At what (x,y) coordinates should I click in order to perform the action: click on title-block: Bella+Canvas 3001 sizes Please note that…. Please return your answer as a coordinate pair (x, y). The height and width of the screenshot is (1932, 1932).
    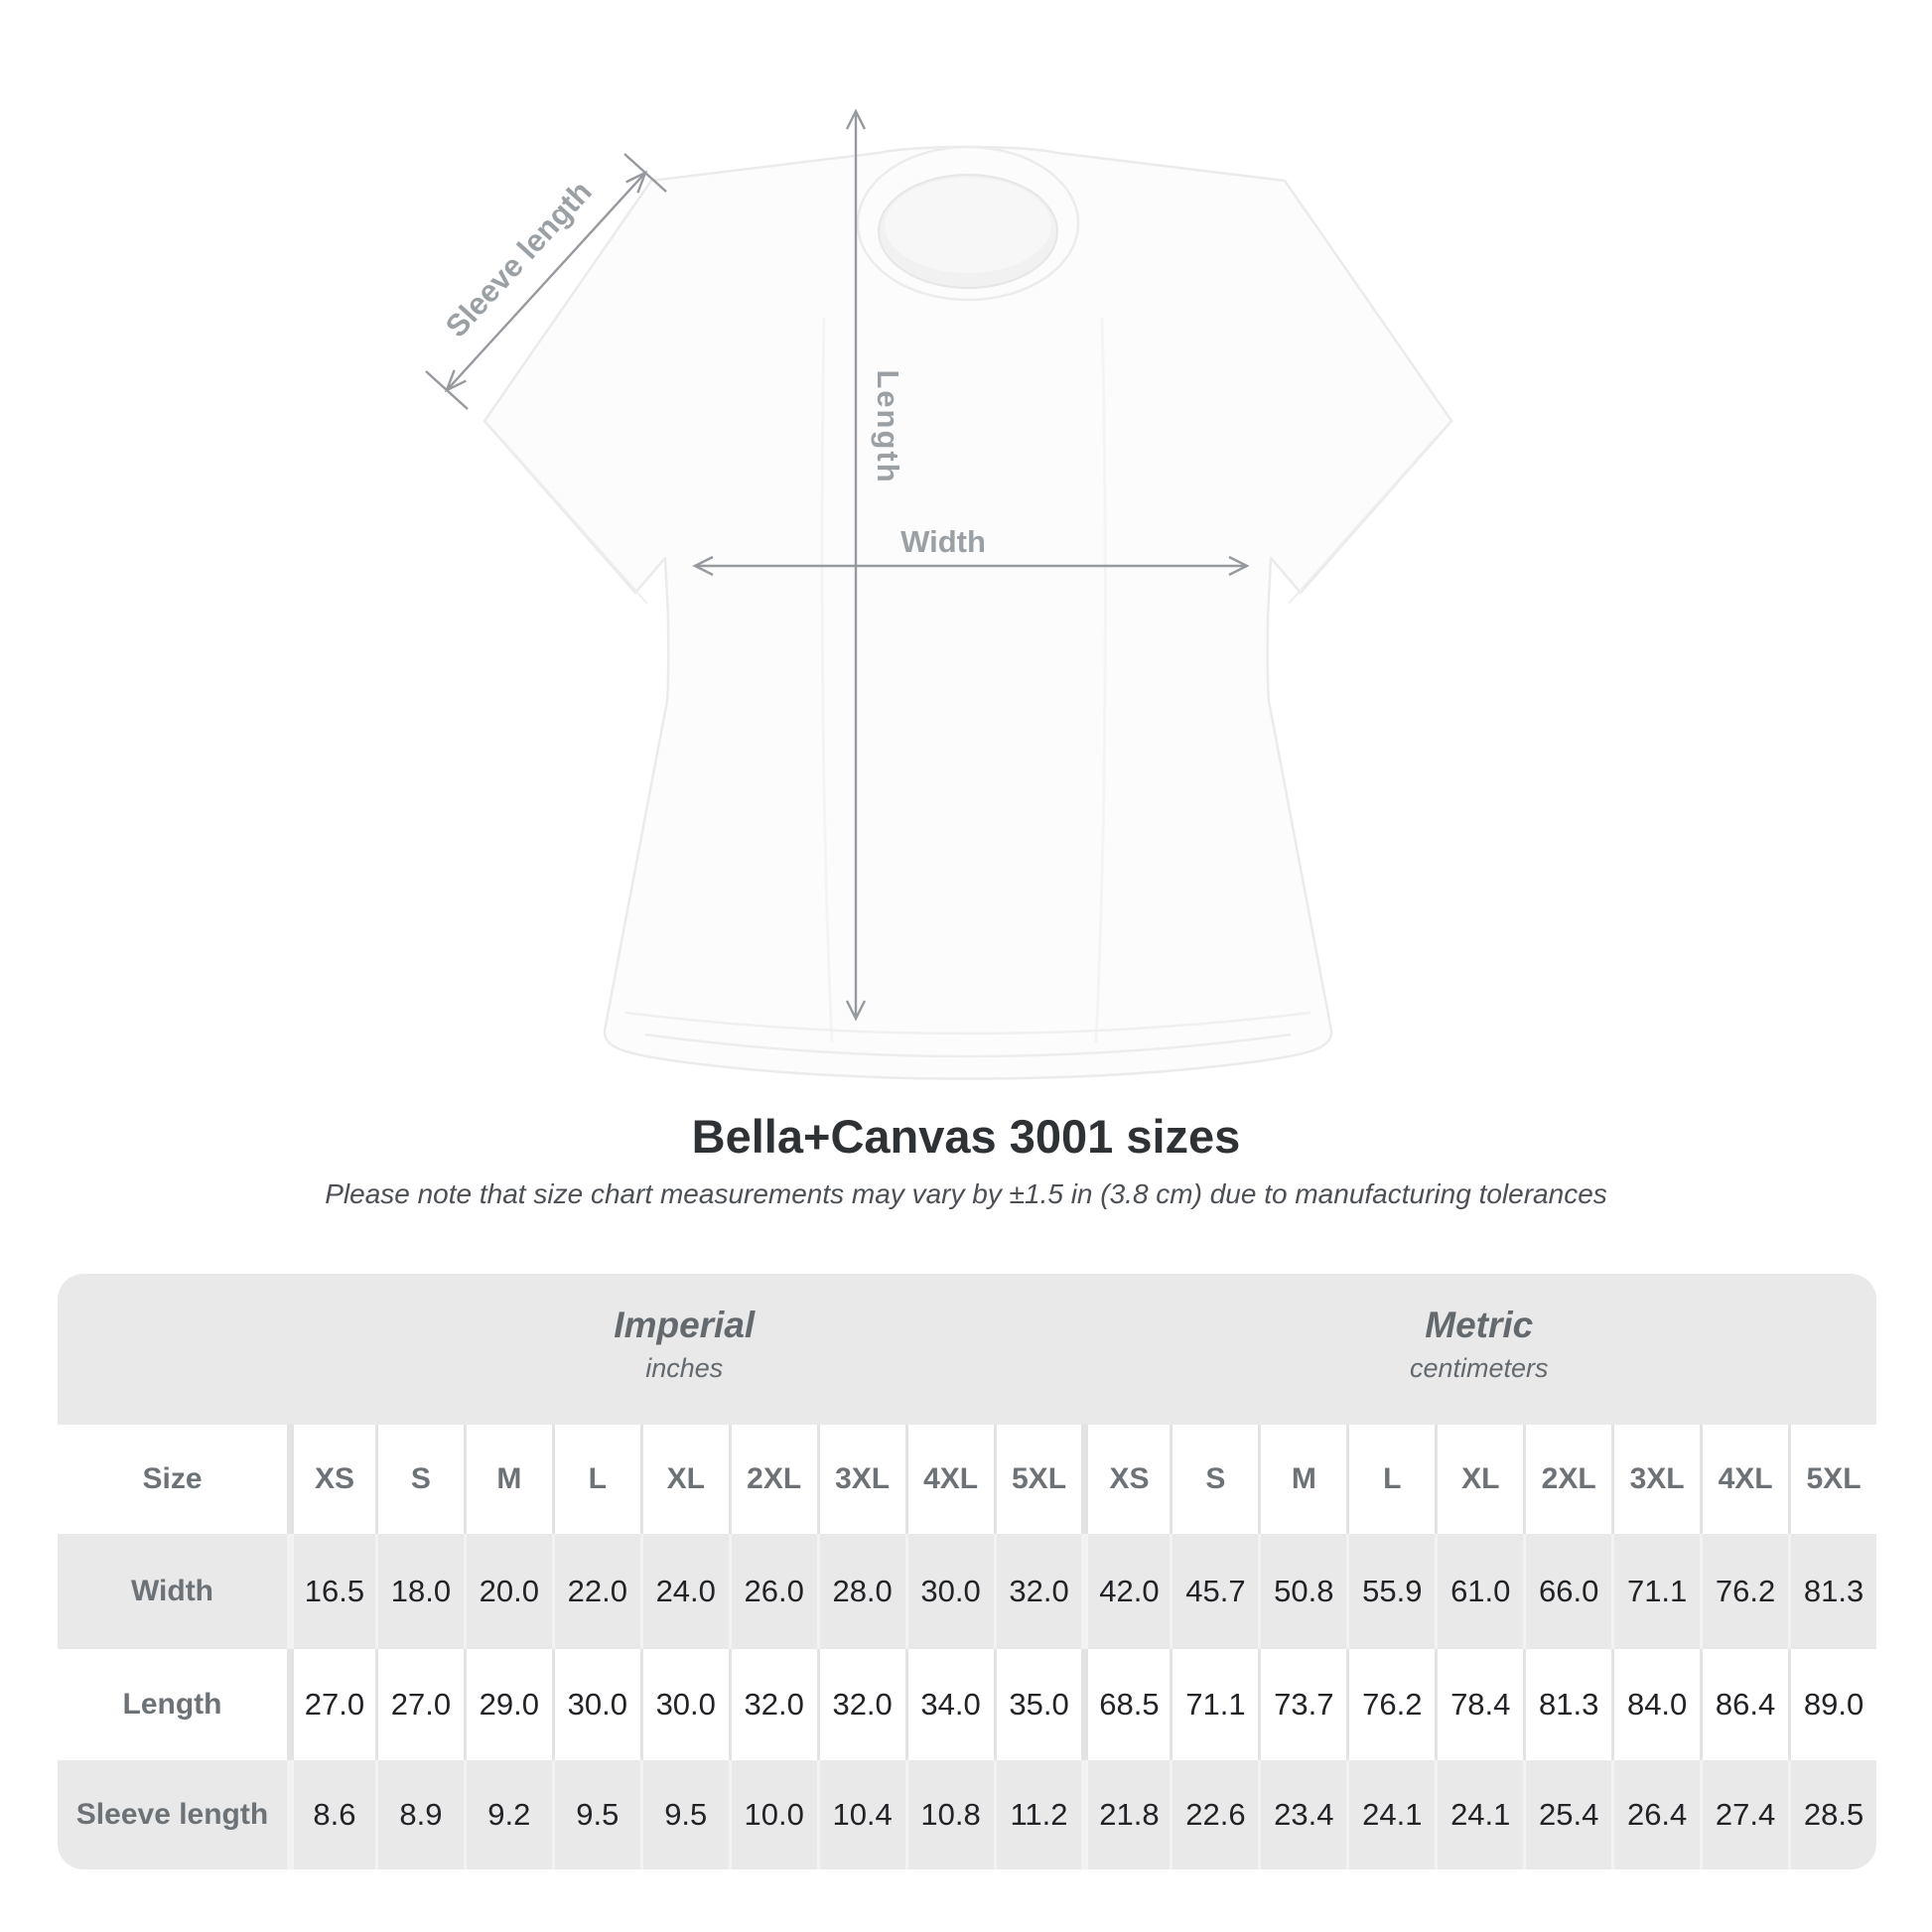
    Looking at the image, I should click on (966, 1160).